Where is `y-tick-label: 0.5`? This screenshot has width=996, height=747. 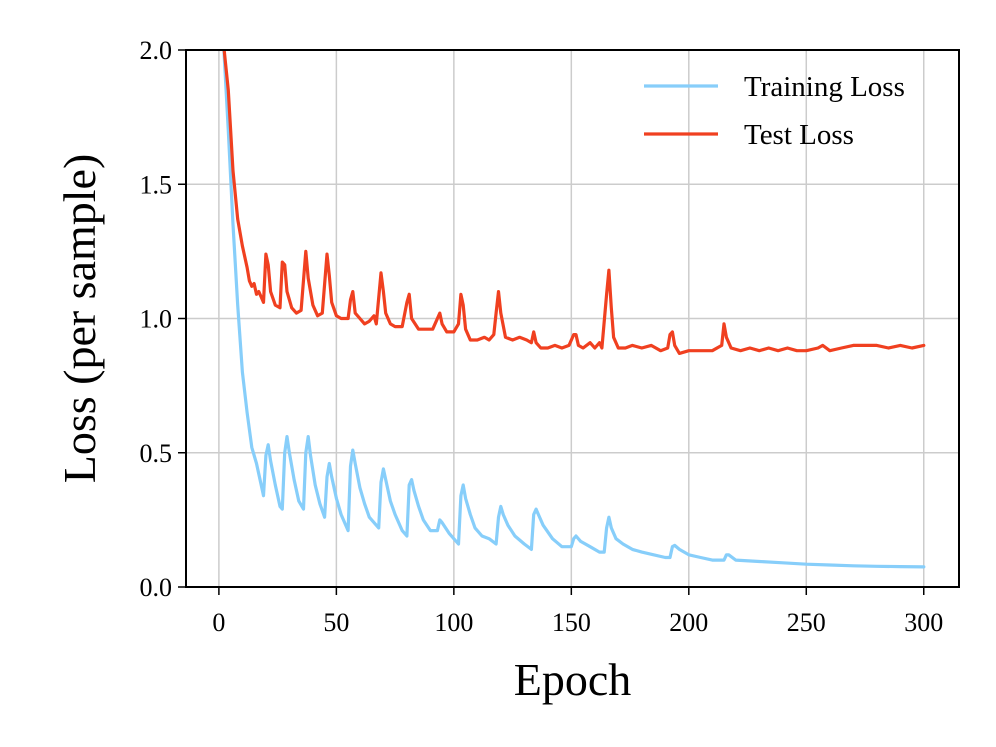 y-tick-label: 0.5 is located at coordinates (156, 453).